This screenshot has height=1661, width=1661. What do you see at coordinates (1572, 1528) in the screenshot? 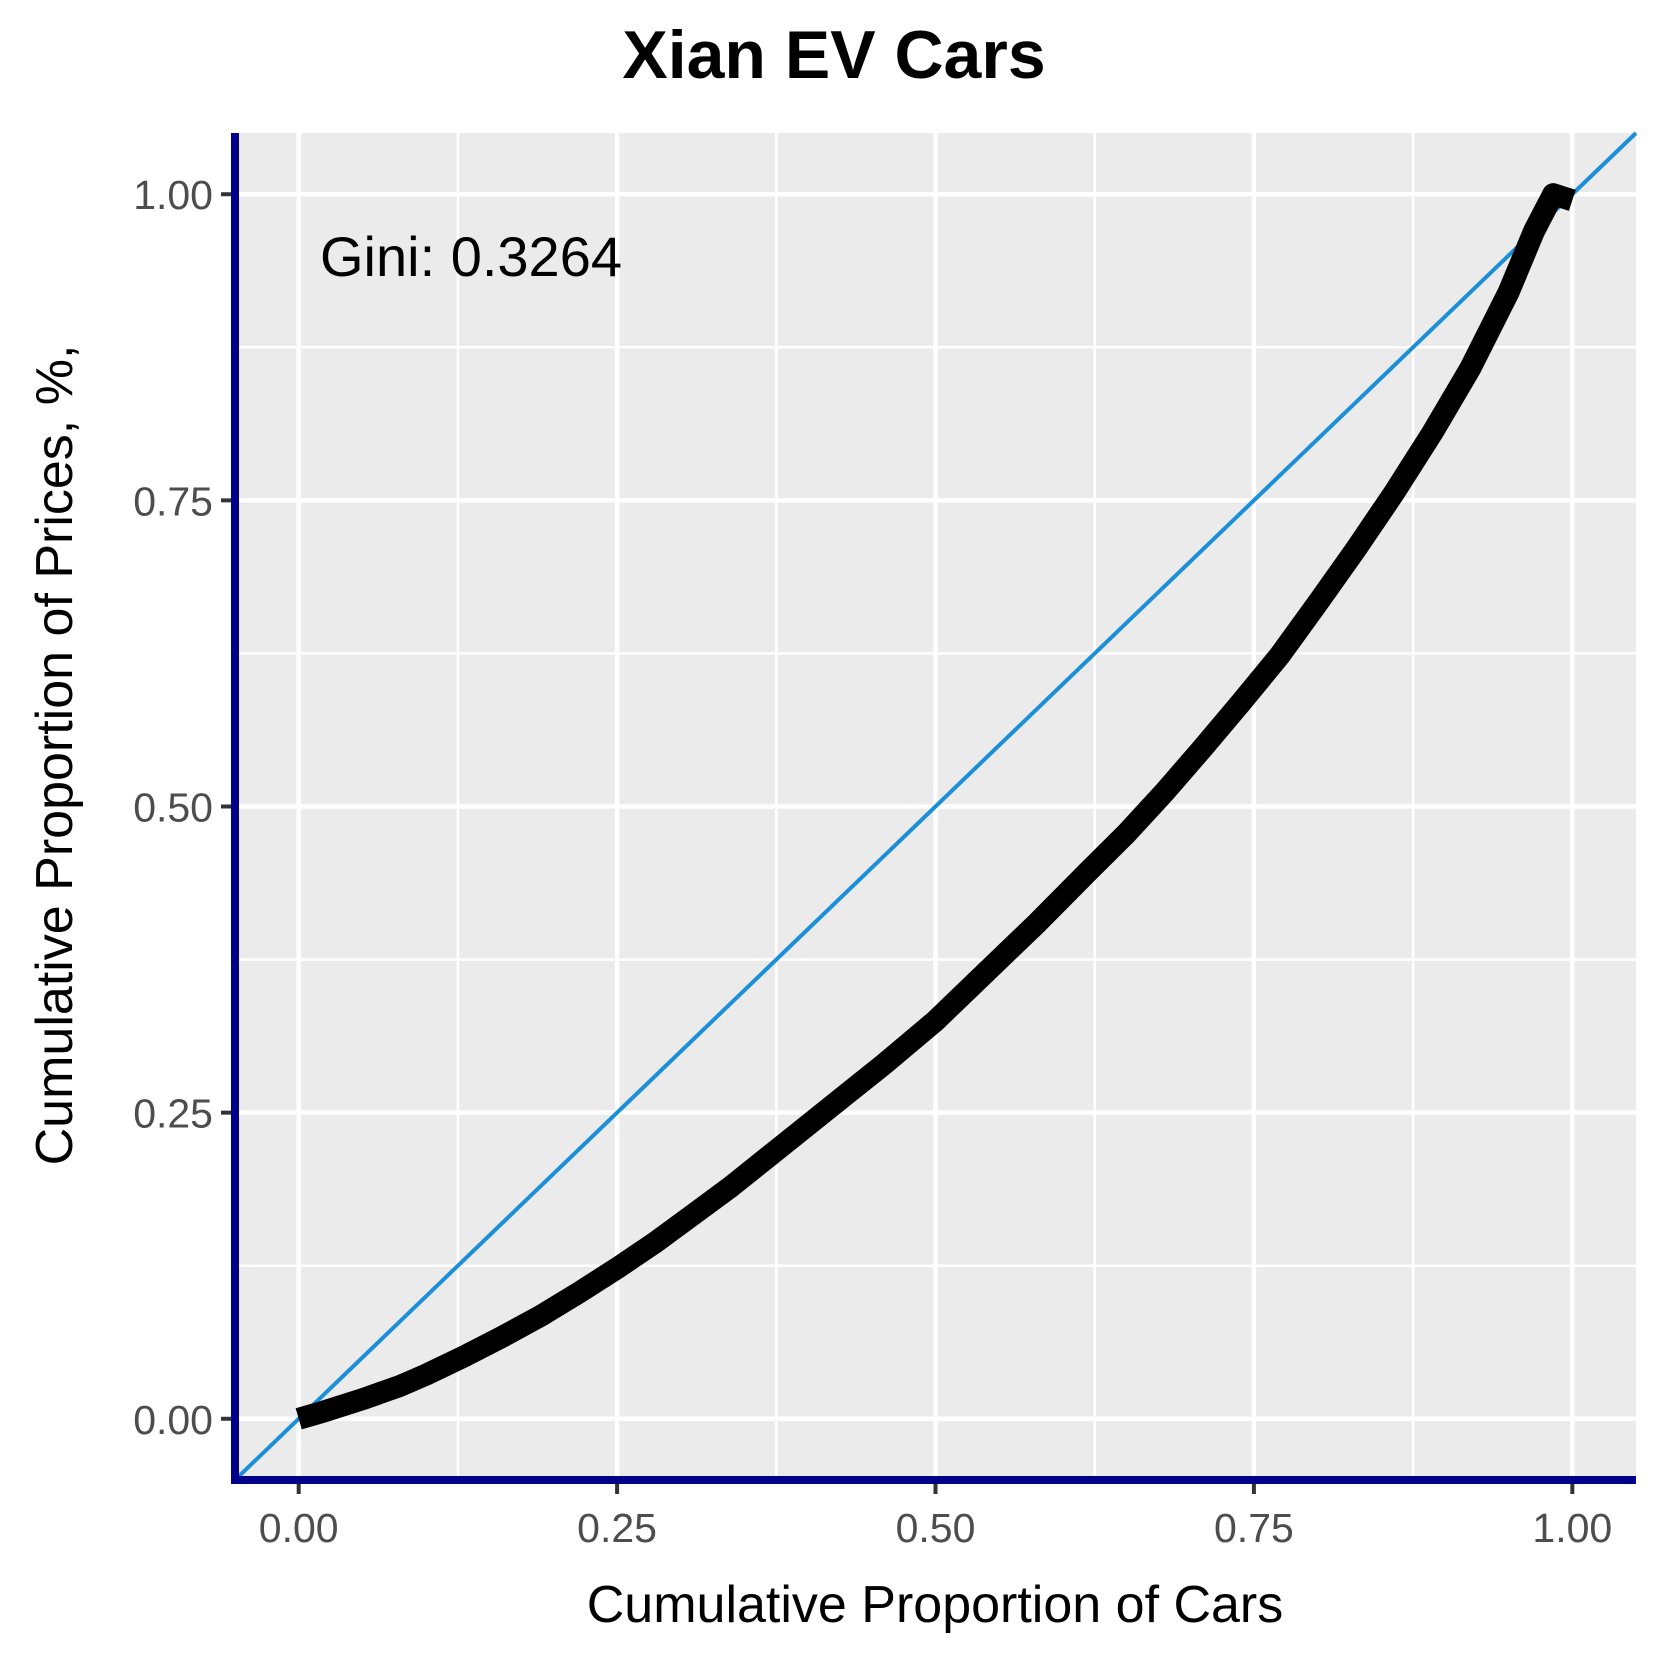
I see `x-tick-label: 1.00` at bounding box center [1572, 1528].